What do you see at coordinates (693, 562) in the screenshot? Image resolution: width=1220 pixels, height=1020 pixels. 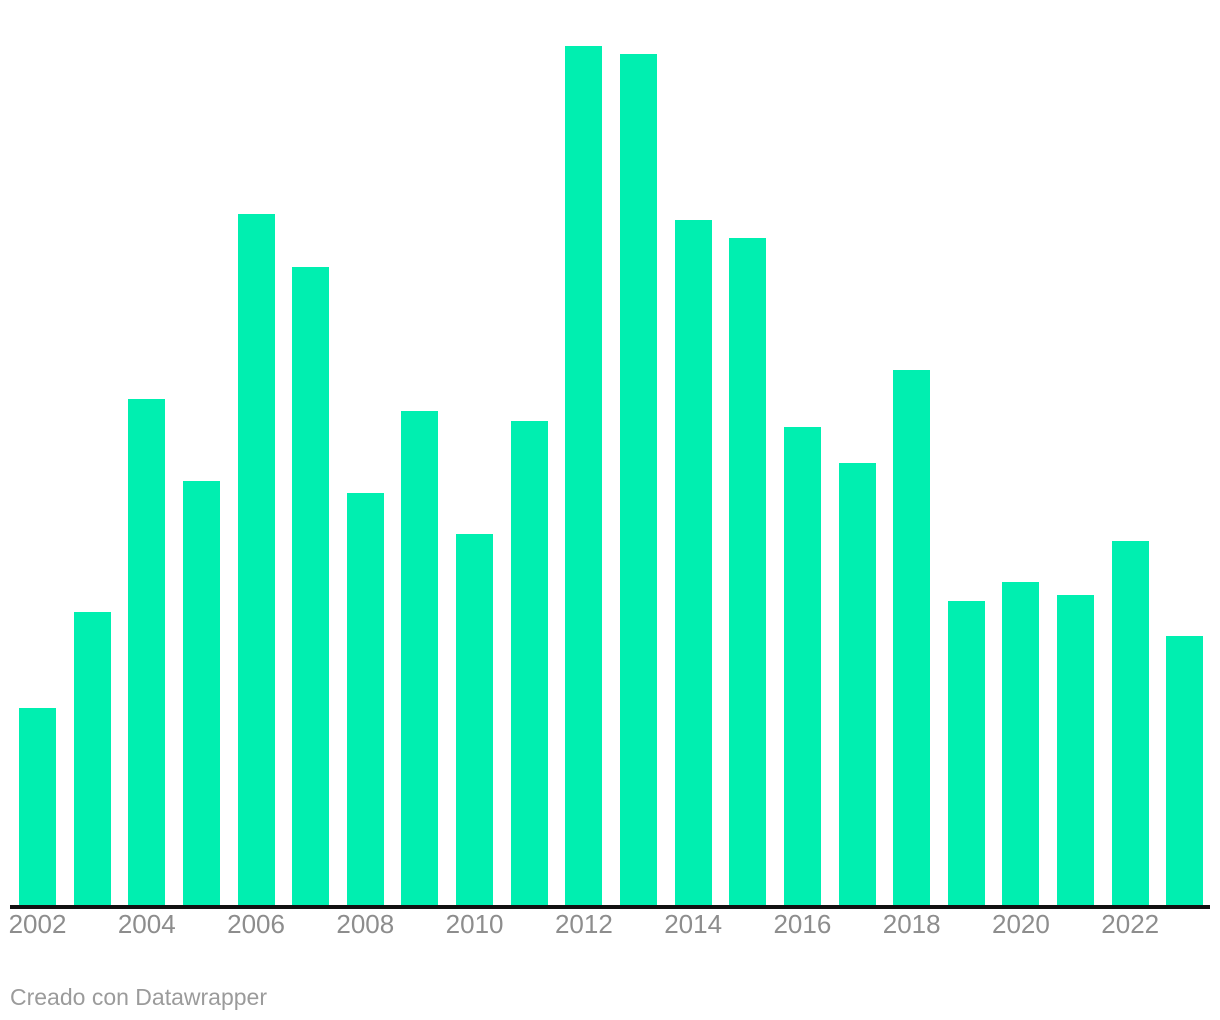 I see `bar-2014` at bounding box center [693, 562].